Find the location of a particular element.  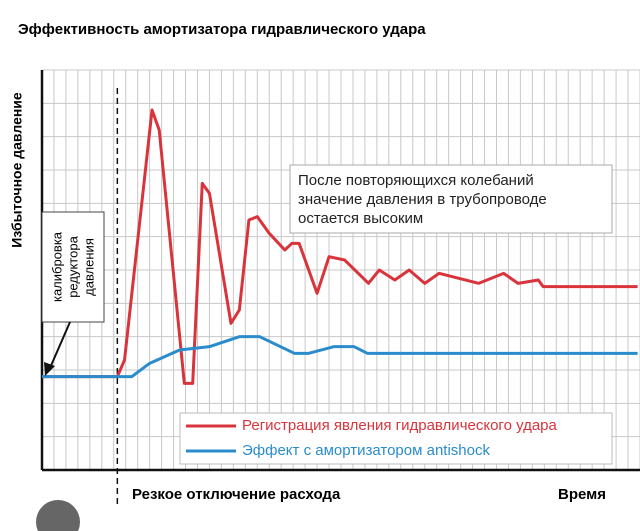

legend-label: Эффект с амортизатором antishock is located at coordinates (366, 450).